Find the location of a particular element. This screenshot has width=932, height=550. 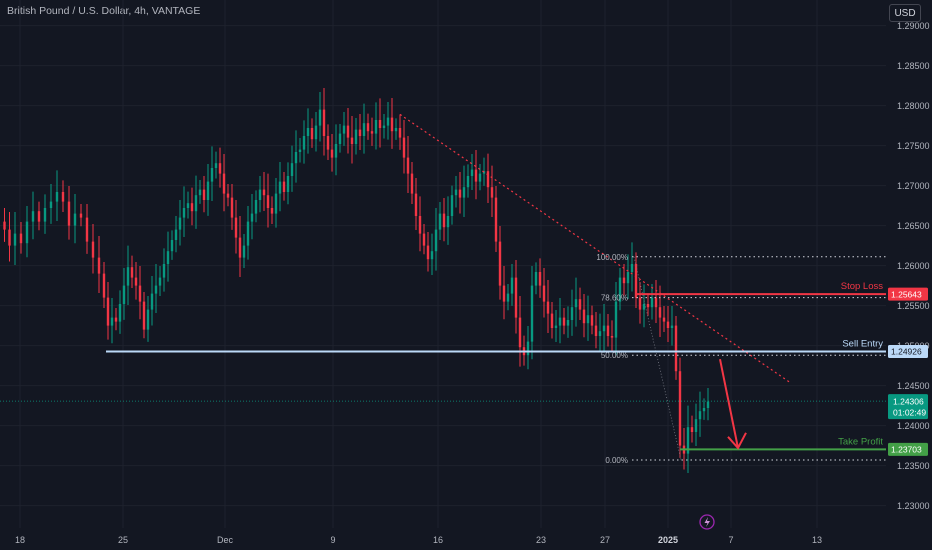

y-tick-label: 1.24000 is located at coordinates (913, 426).